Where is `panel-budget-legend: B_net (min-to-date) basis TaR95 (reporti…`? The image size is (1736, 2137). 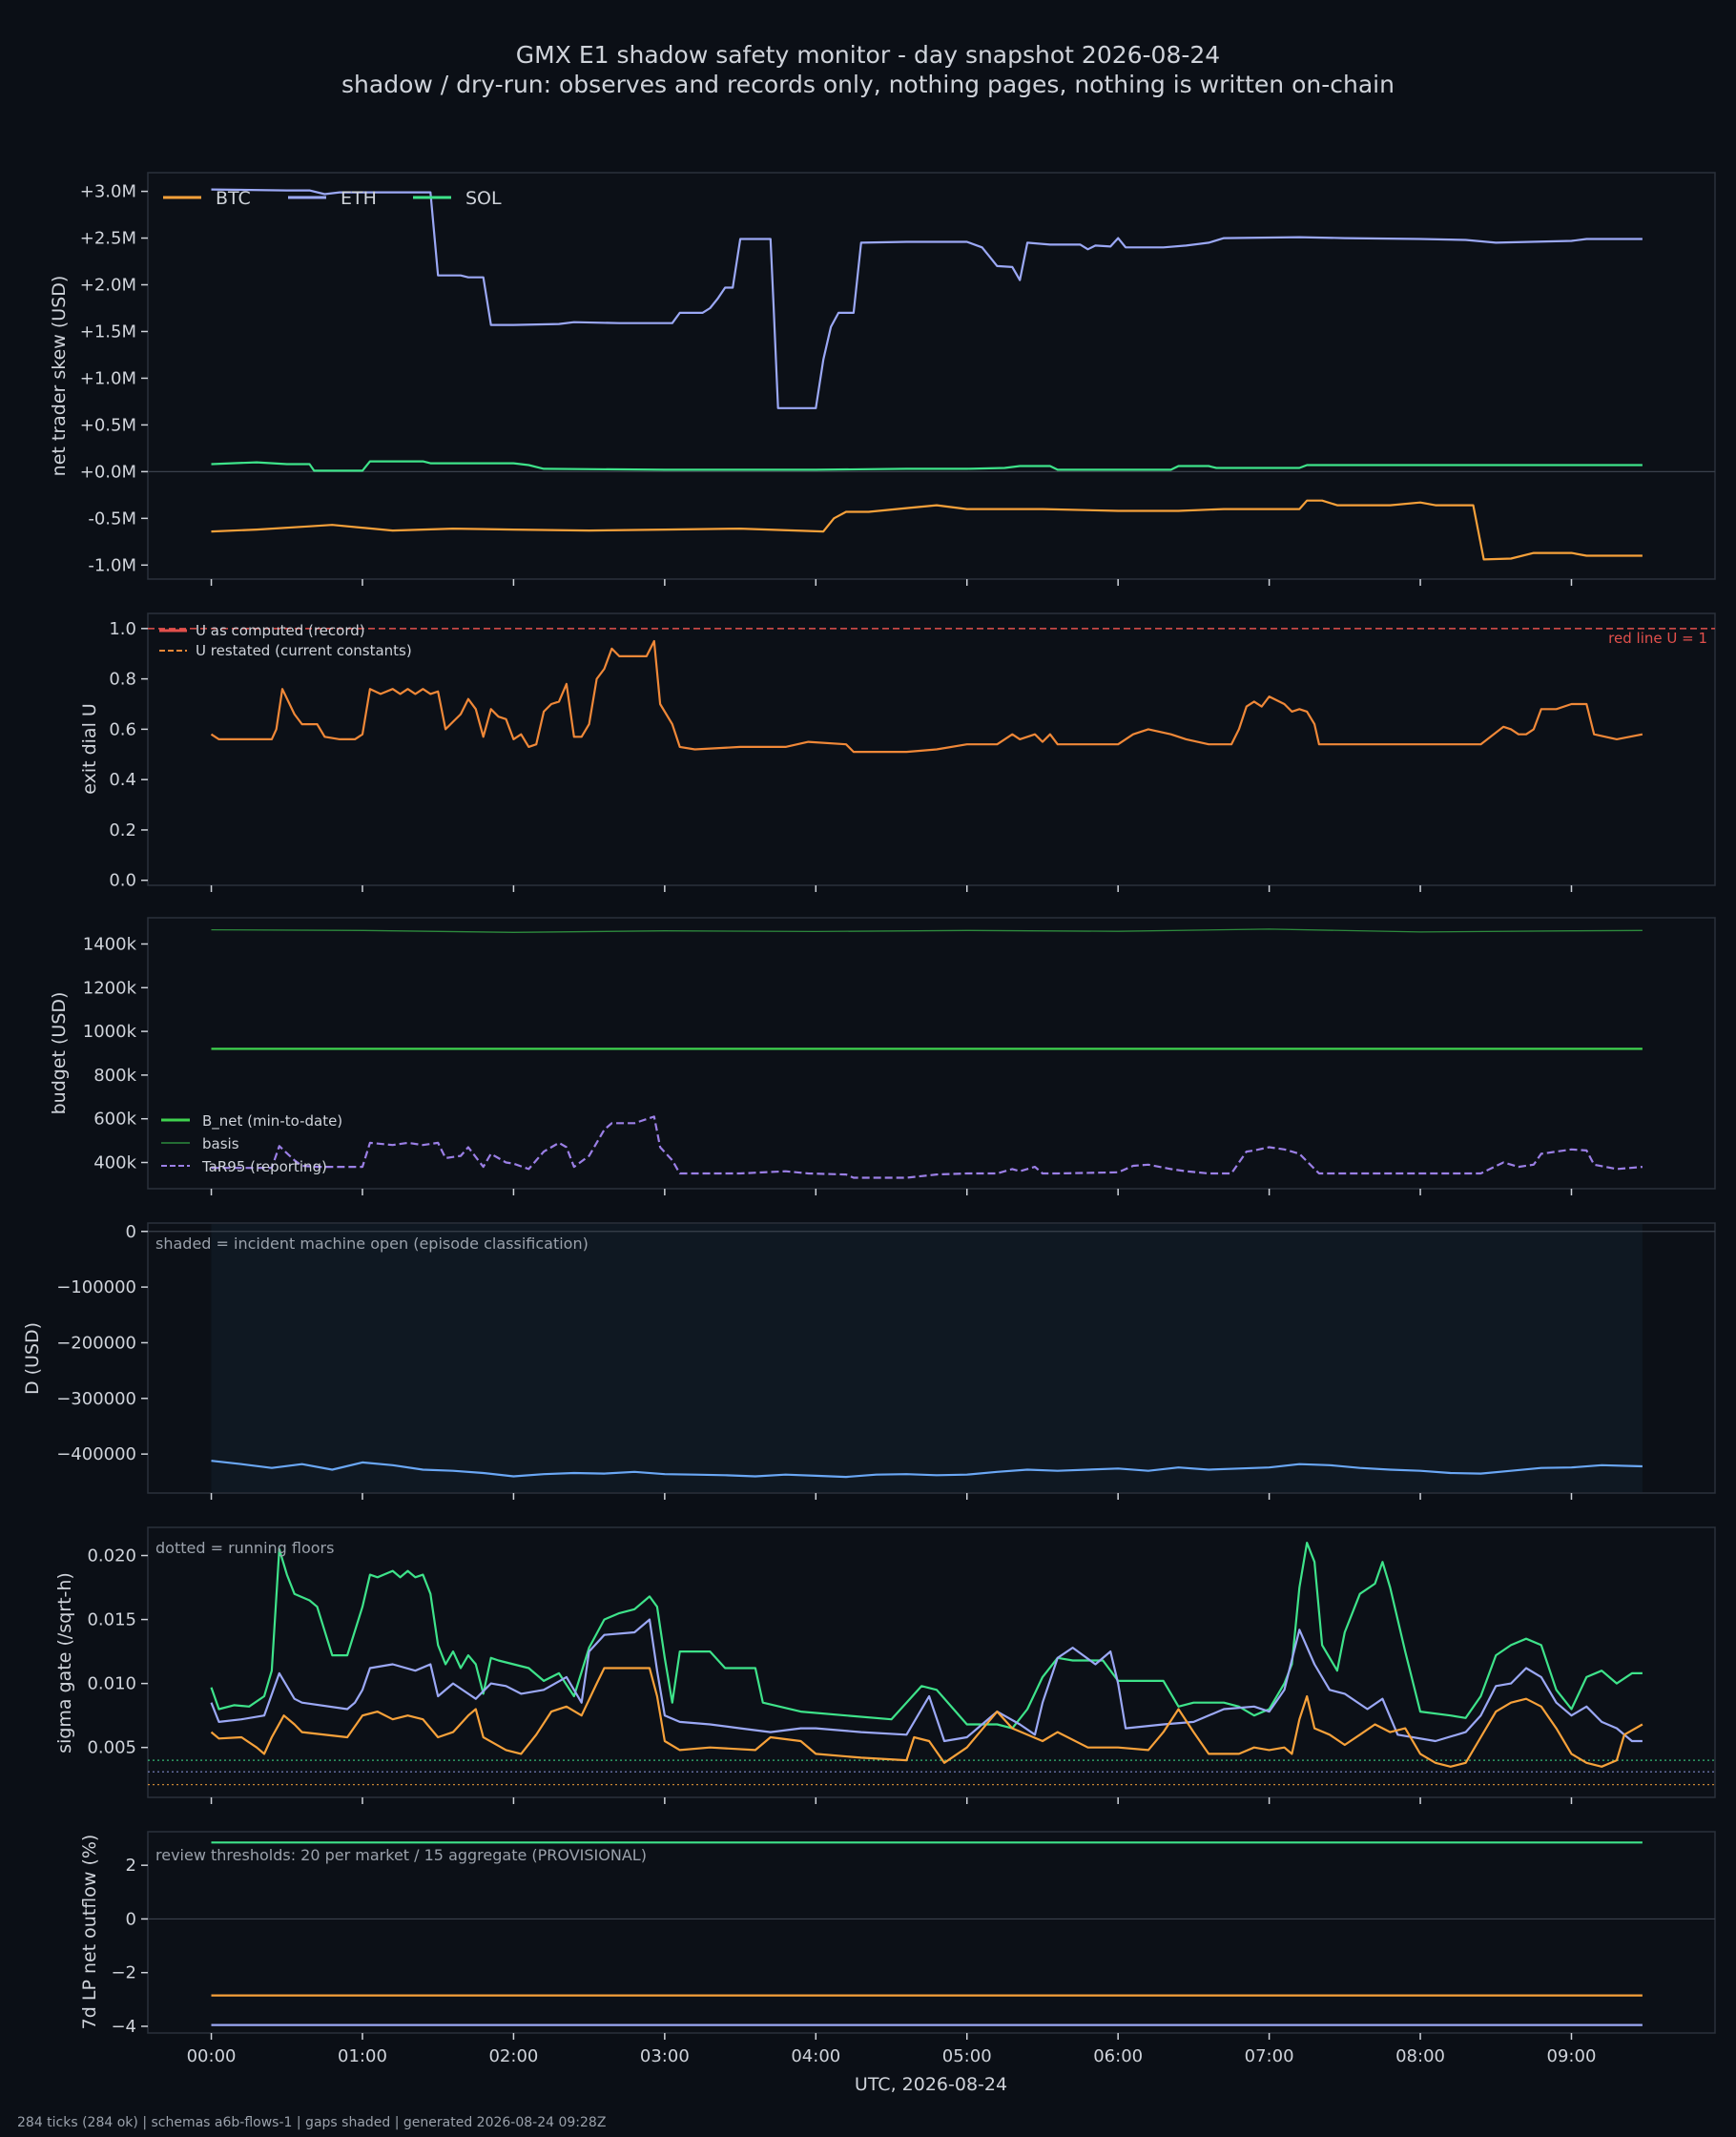
panel-budget-legend: B_net (min-to-date) basis TaR95 (reporti… is located at coordinates (252, 1143).